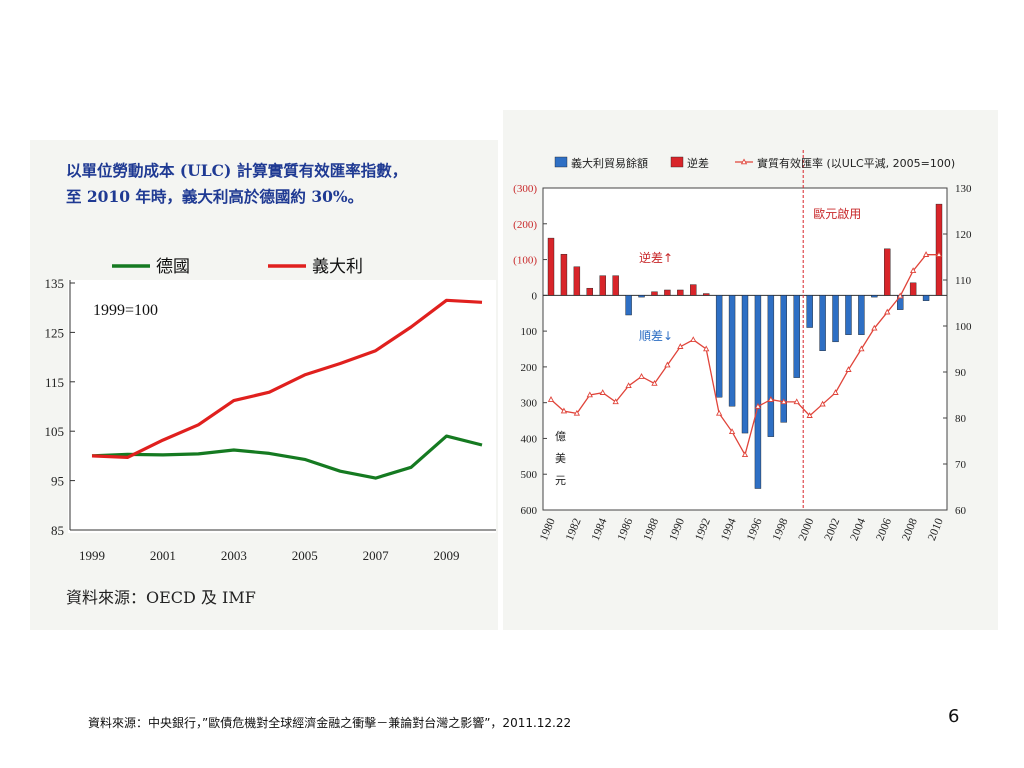  What do you see at coordinates (884, 529) in the screenshot?
I see `right-x-tick-label: 2006` at bounding box center [884, 529].